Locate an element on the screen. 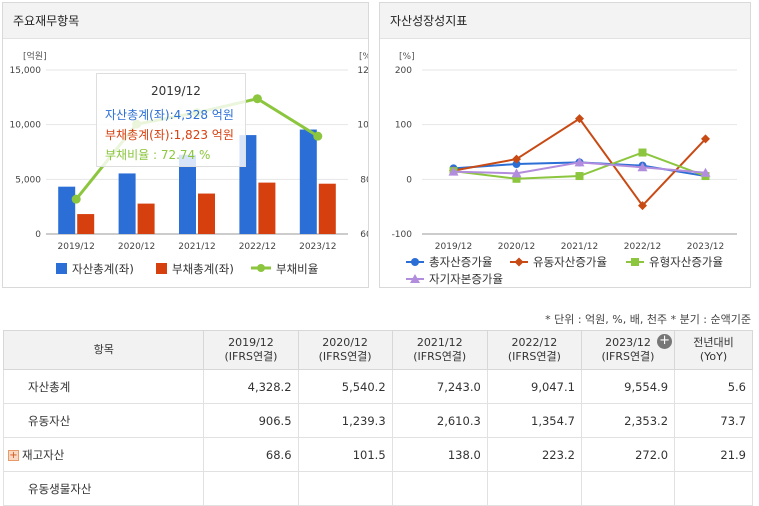 This screenshot has height=506, width=759. key-financials-title: 주요재무항목 is located at coordinates (185, 21).